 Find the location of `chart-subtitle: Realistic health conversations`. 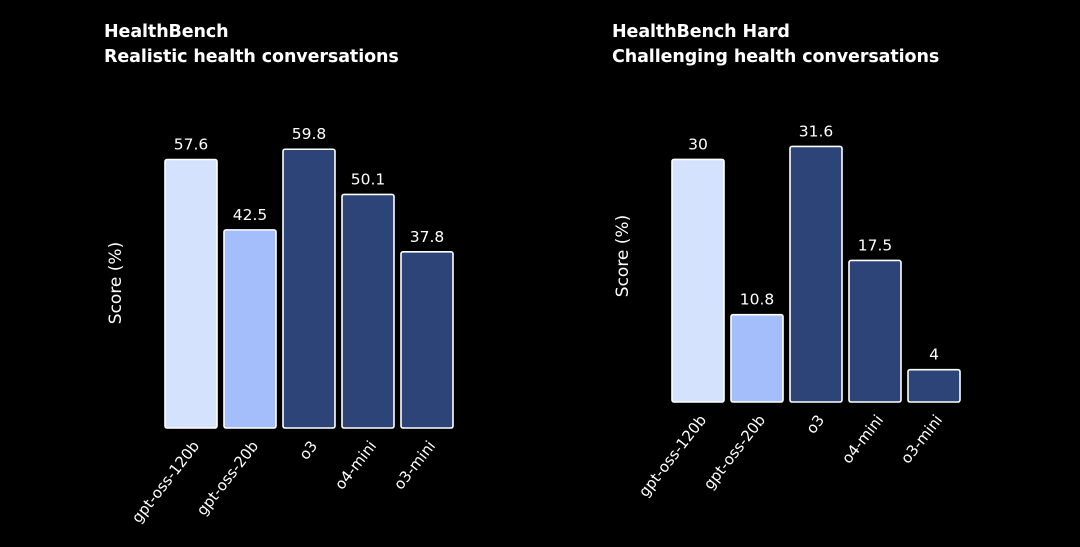

chart-subtitle: Realistic health conversations is located at coordinates (251, 57).